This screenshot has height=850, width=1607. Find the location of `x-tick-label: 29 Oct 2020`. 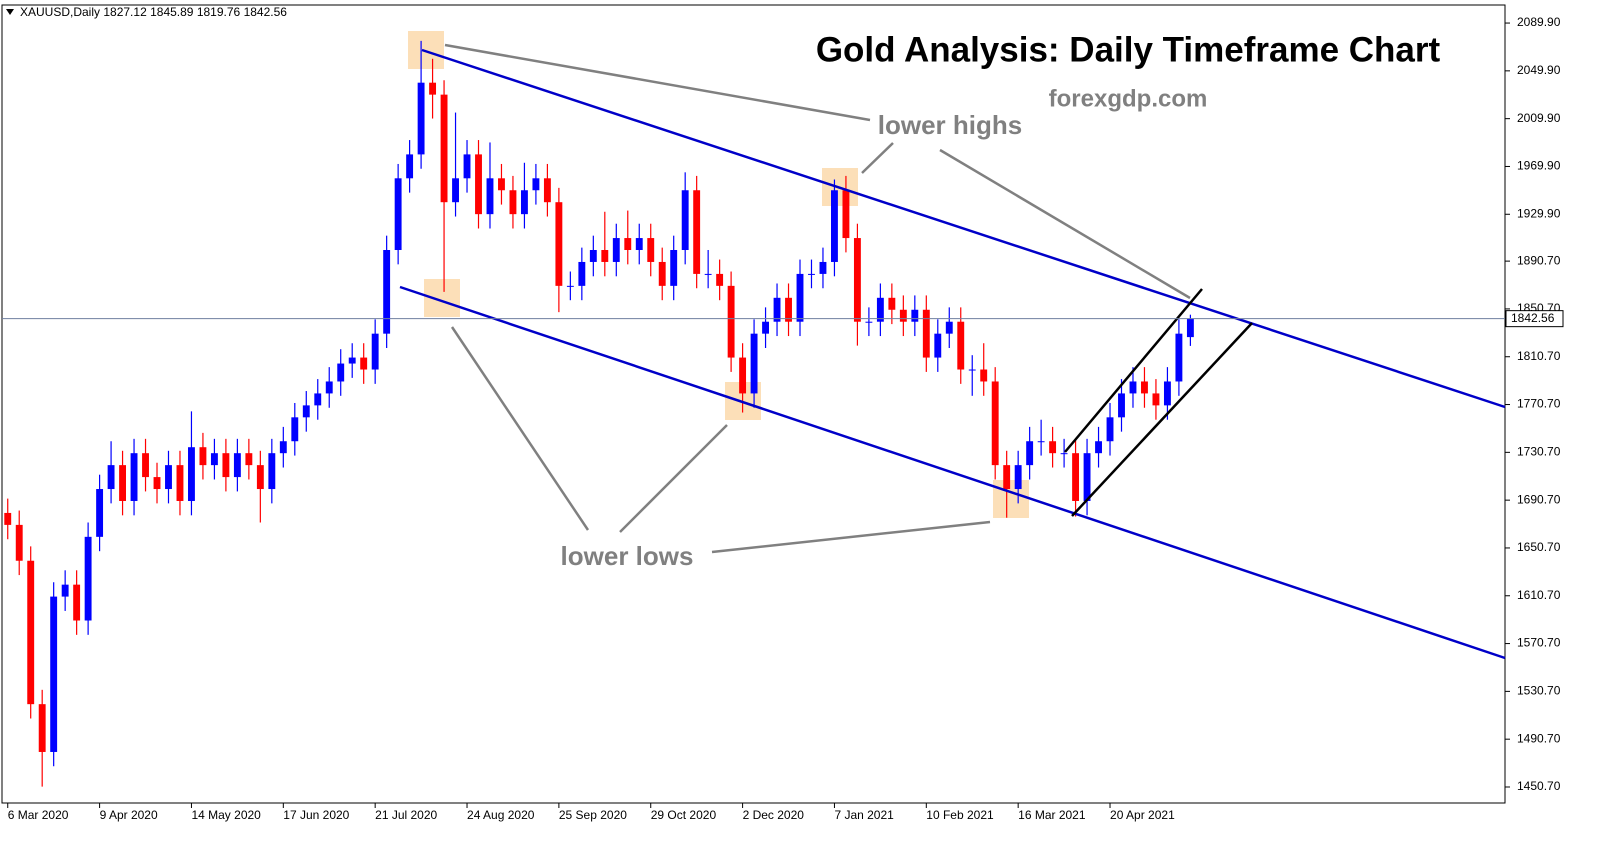

x-tick-label: 29 Oct 2020 is located at coordinates (684, 815).